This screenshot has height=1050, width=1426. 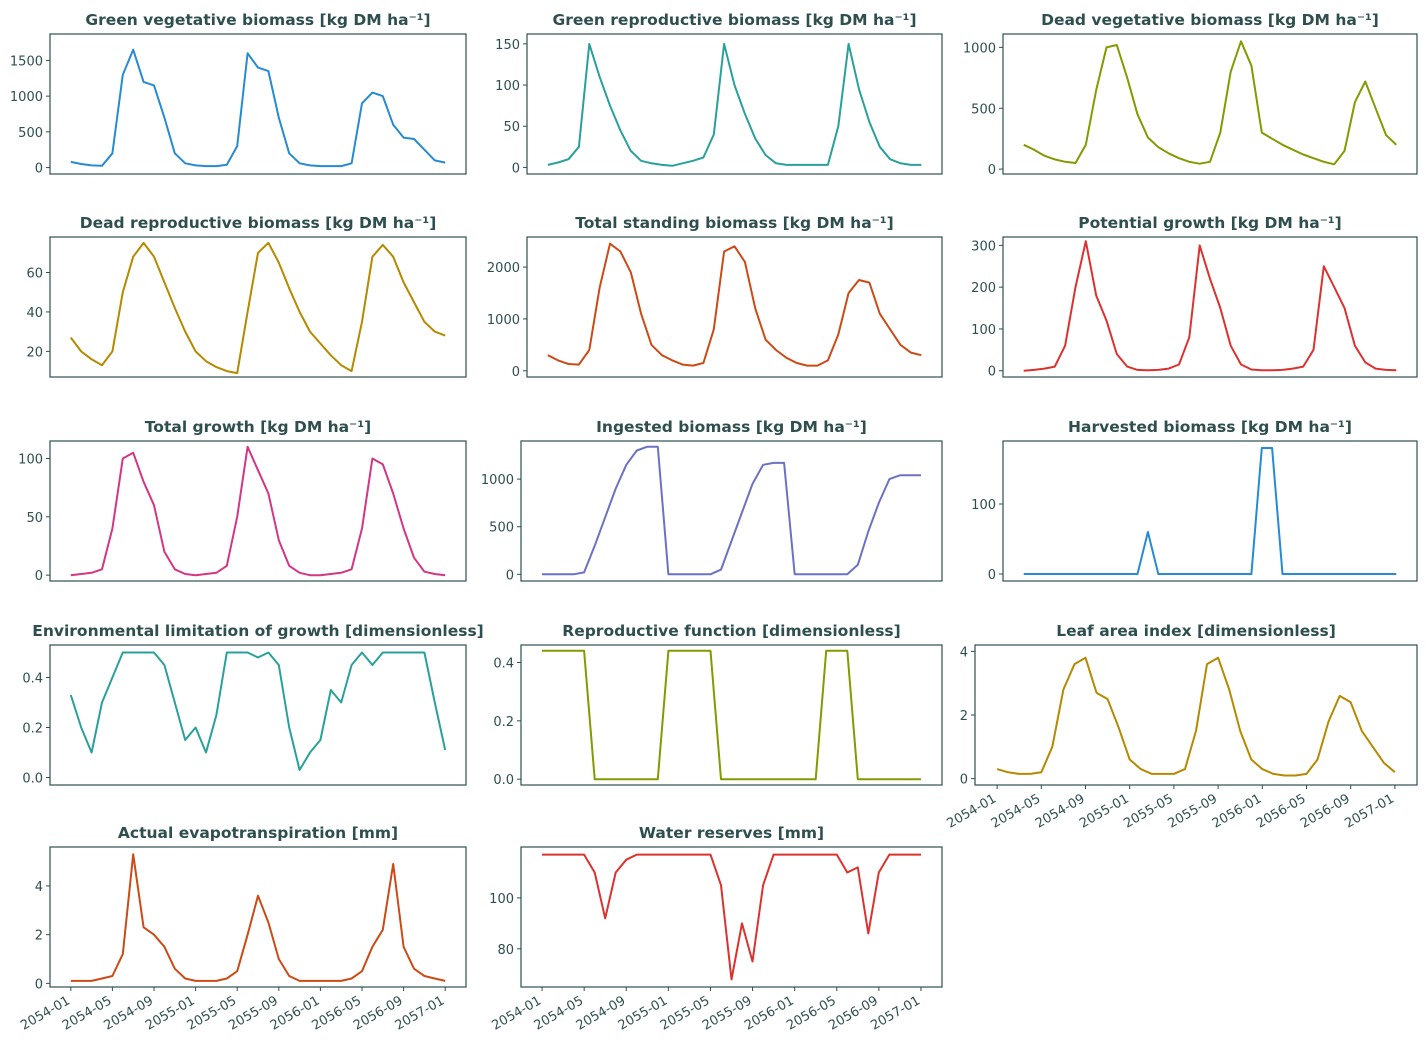 What do you see at coordinates (507, 45) in the screenshot?
I see `y-tick-label: 150` at bounding box center [507, 45].